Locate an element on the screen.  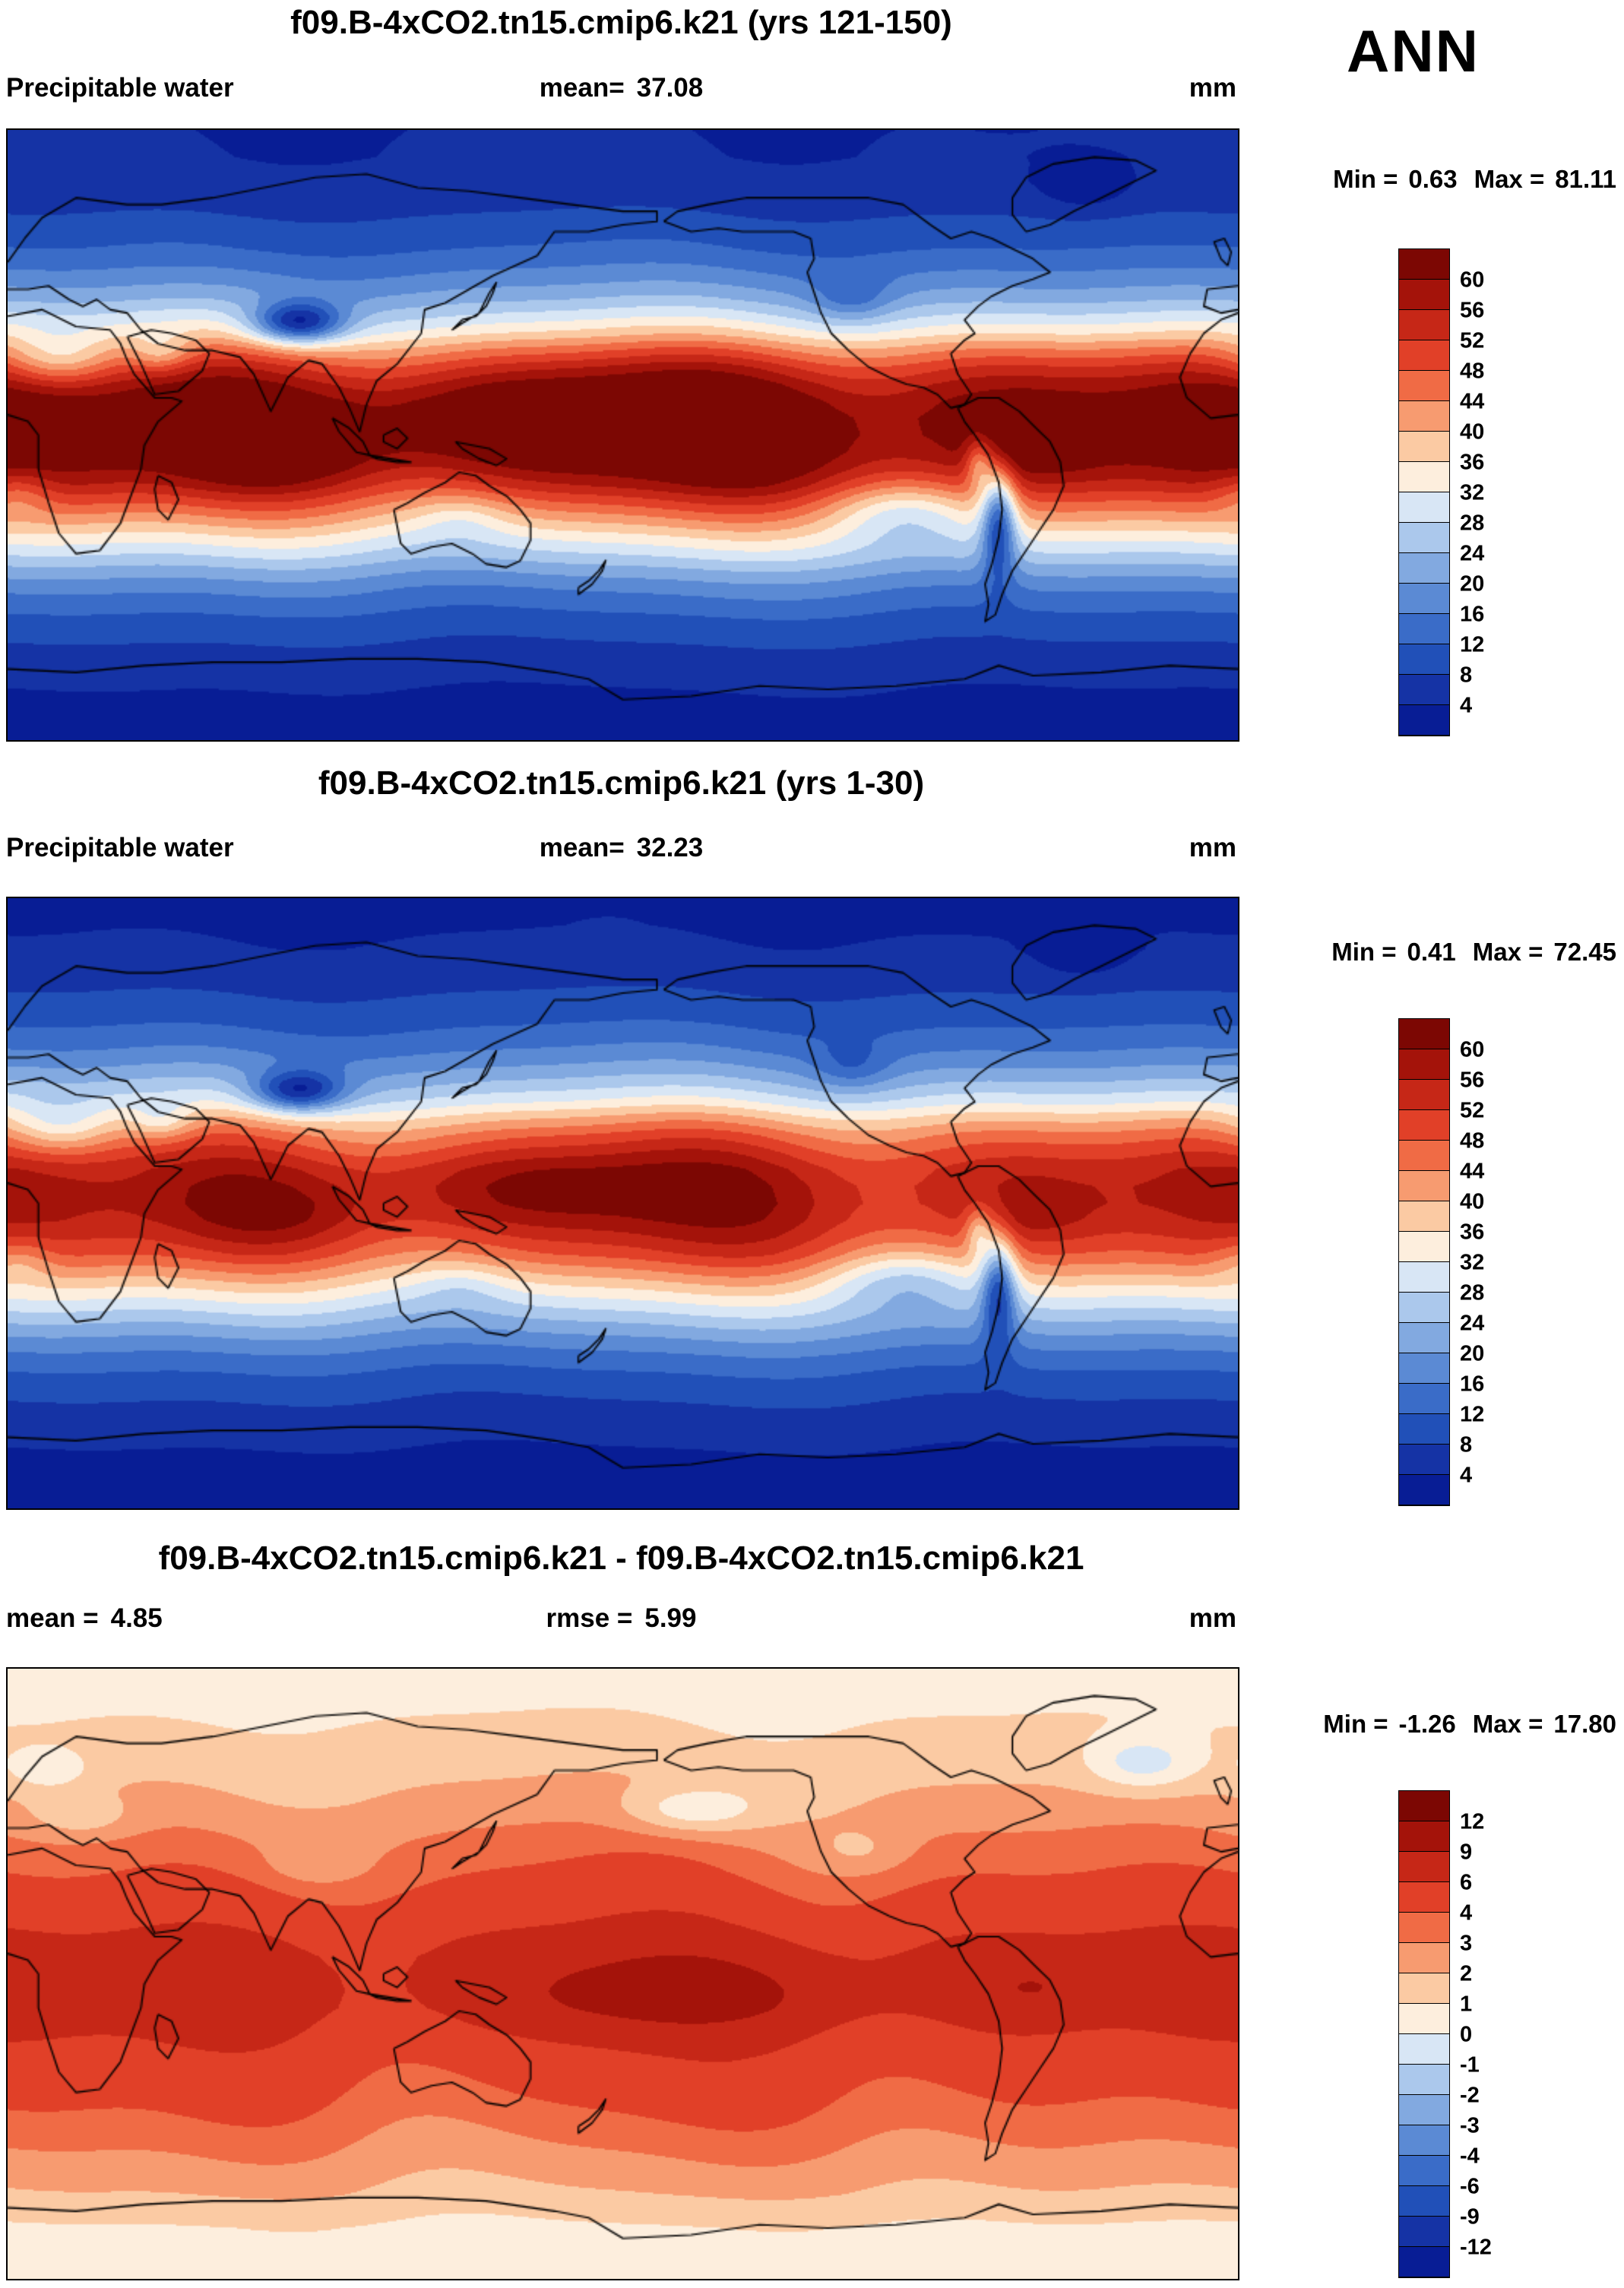
colorbar-label: -12 is located at coordinates (1476, 2247).